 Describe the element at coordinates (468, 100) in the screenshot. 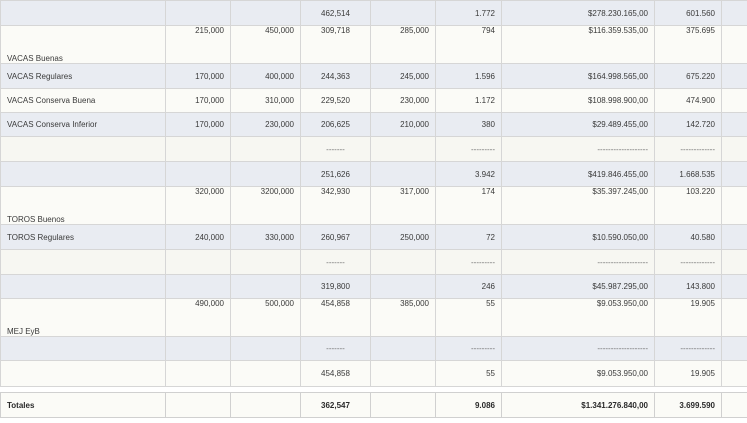

I see `table-cell: 1.172` at that location.